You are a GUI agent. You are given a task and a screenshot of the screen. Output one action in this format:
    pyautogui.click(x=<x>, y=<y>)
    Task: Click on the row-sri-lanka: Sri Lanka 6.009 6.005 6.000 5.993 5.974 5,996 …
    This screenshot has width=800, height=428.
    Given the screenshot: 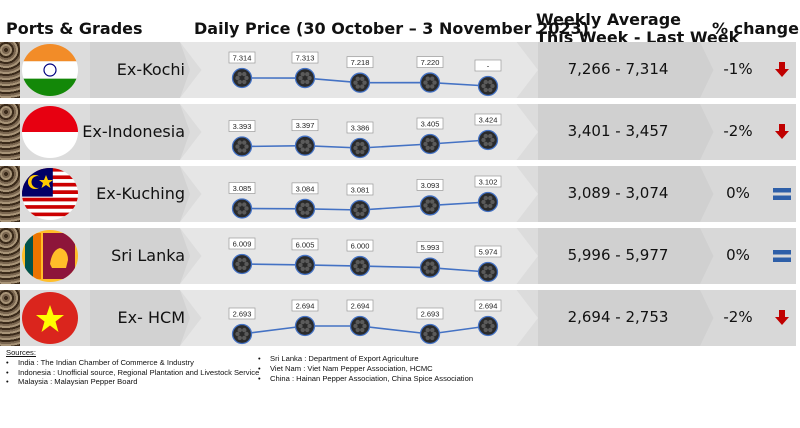 What is the action you would take?
    pyautogui.click(x=400, y=256)
    